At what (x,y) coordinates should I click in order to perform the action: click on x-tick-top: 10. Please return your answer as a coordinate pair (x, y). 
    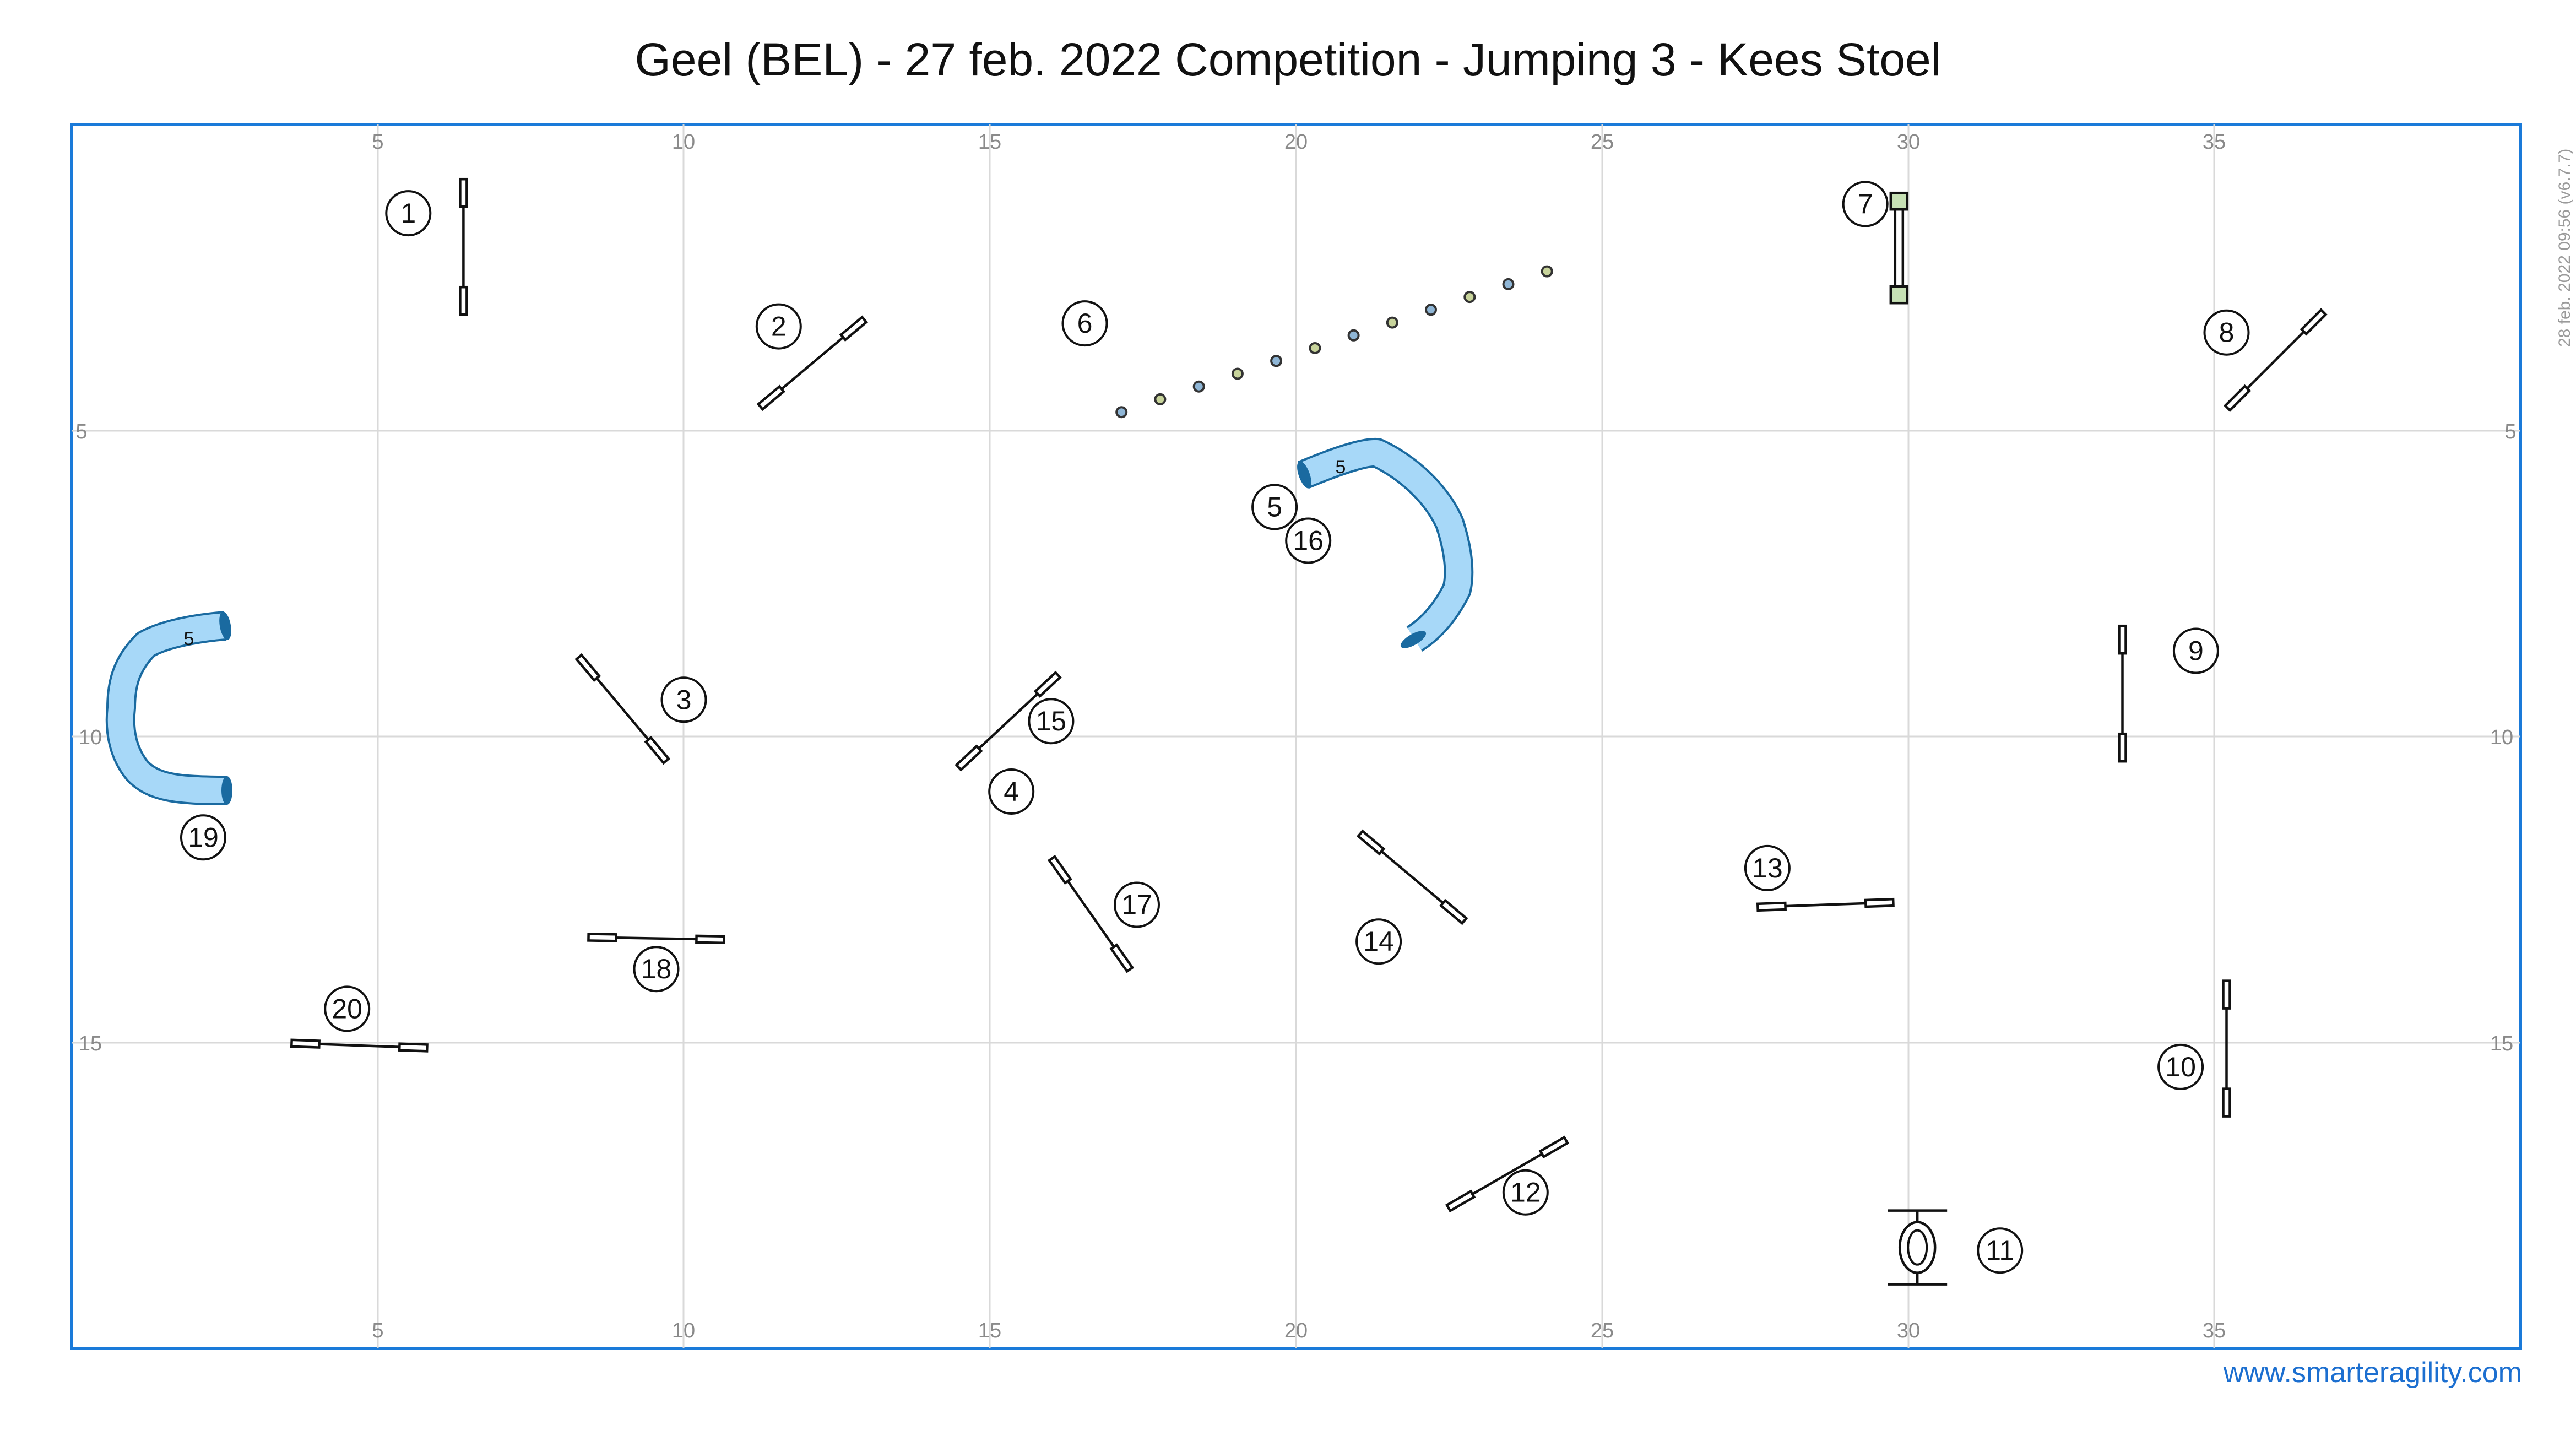
    Looking at the image, I should click on (683, 142).